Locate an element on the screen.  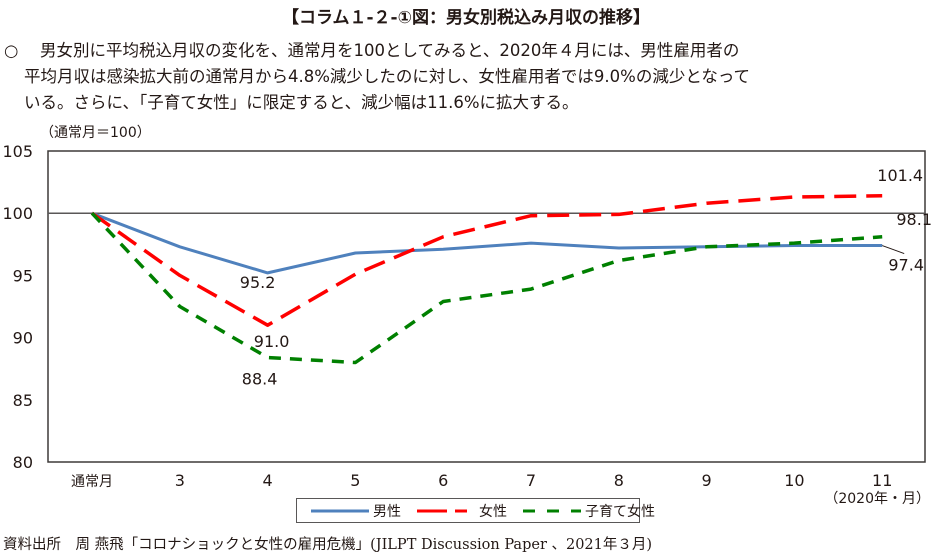
legend-swatch-male is located at coordinates (340, 510).